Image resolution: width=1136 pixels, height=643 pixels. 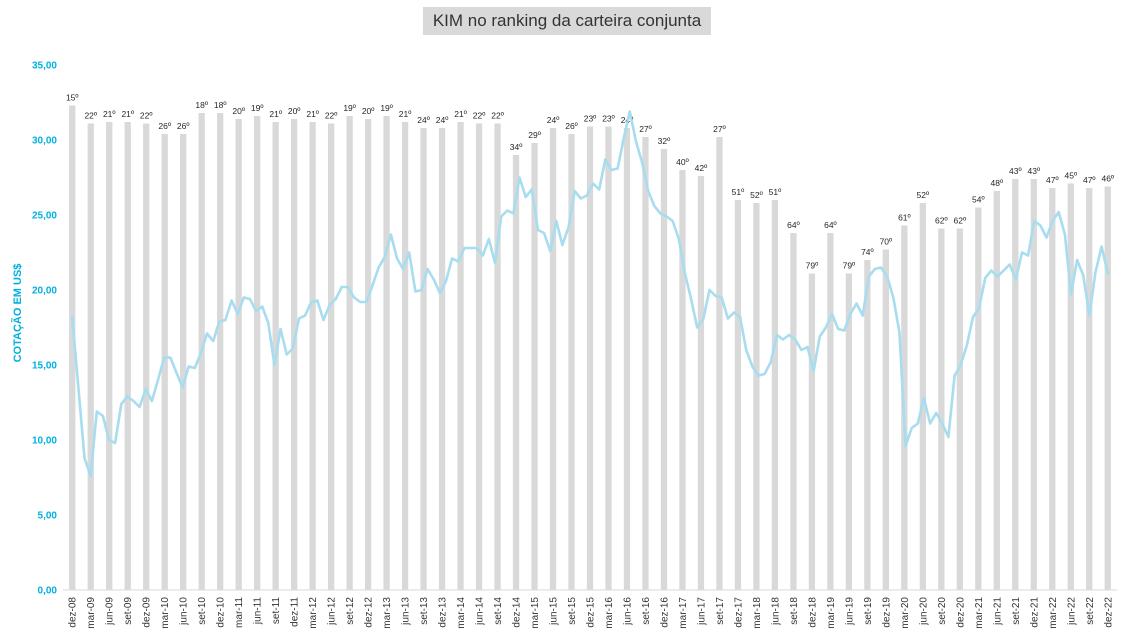 I want to click on x-tick-label: set-18, so click(x=794, y=611).